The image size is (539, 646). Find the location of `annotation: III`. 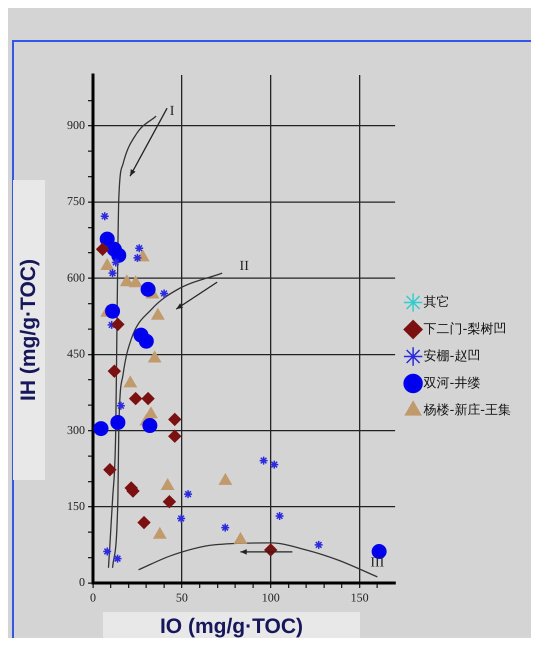

annotation: III is located at coordinates (377, 563).